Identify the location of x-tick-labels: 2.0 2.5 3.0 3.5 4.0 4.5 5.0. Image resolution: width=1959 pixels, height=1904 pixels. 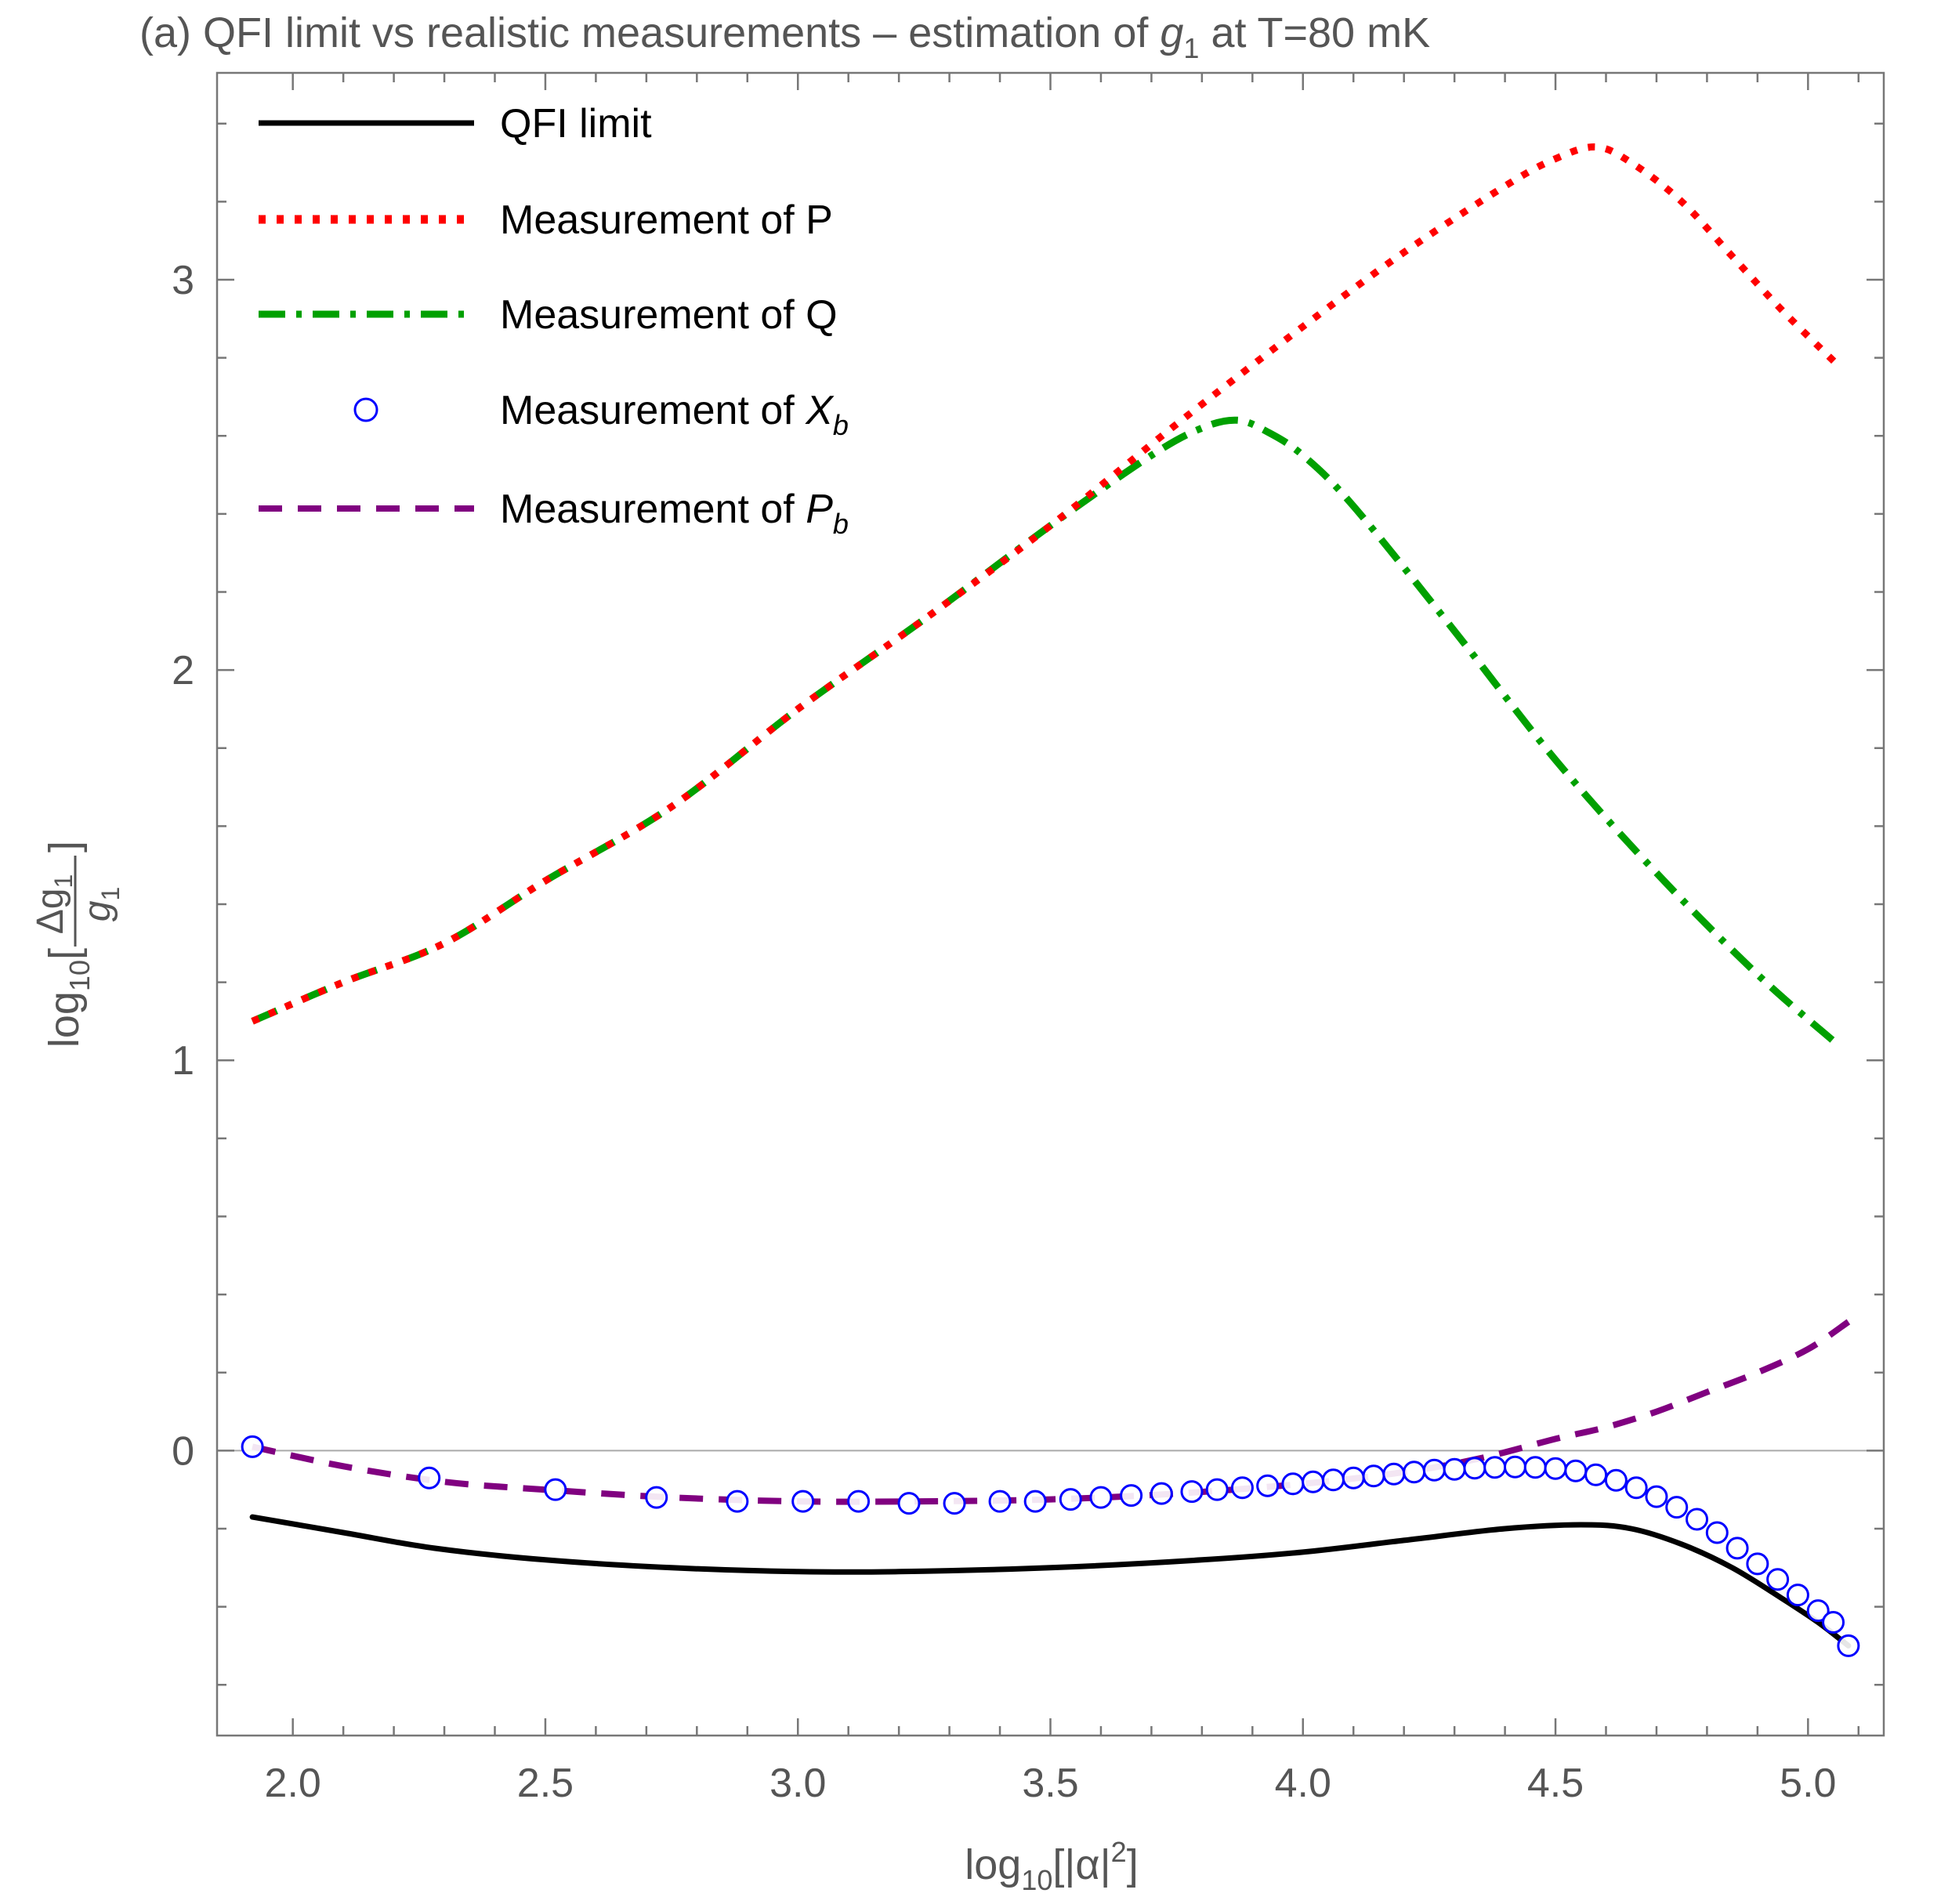
(1051, 1783).